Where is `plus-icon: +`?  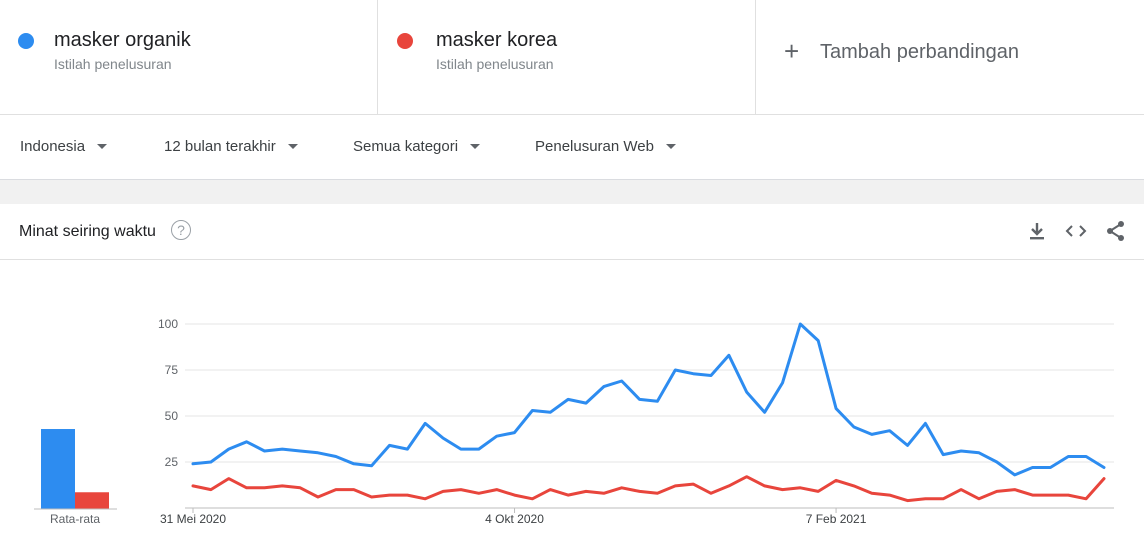 plus-icon: + is located at coordinates (792, 51).